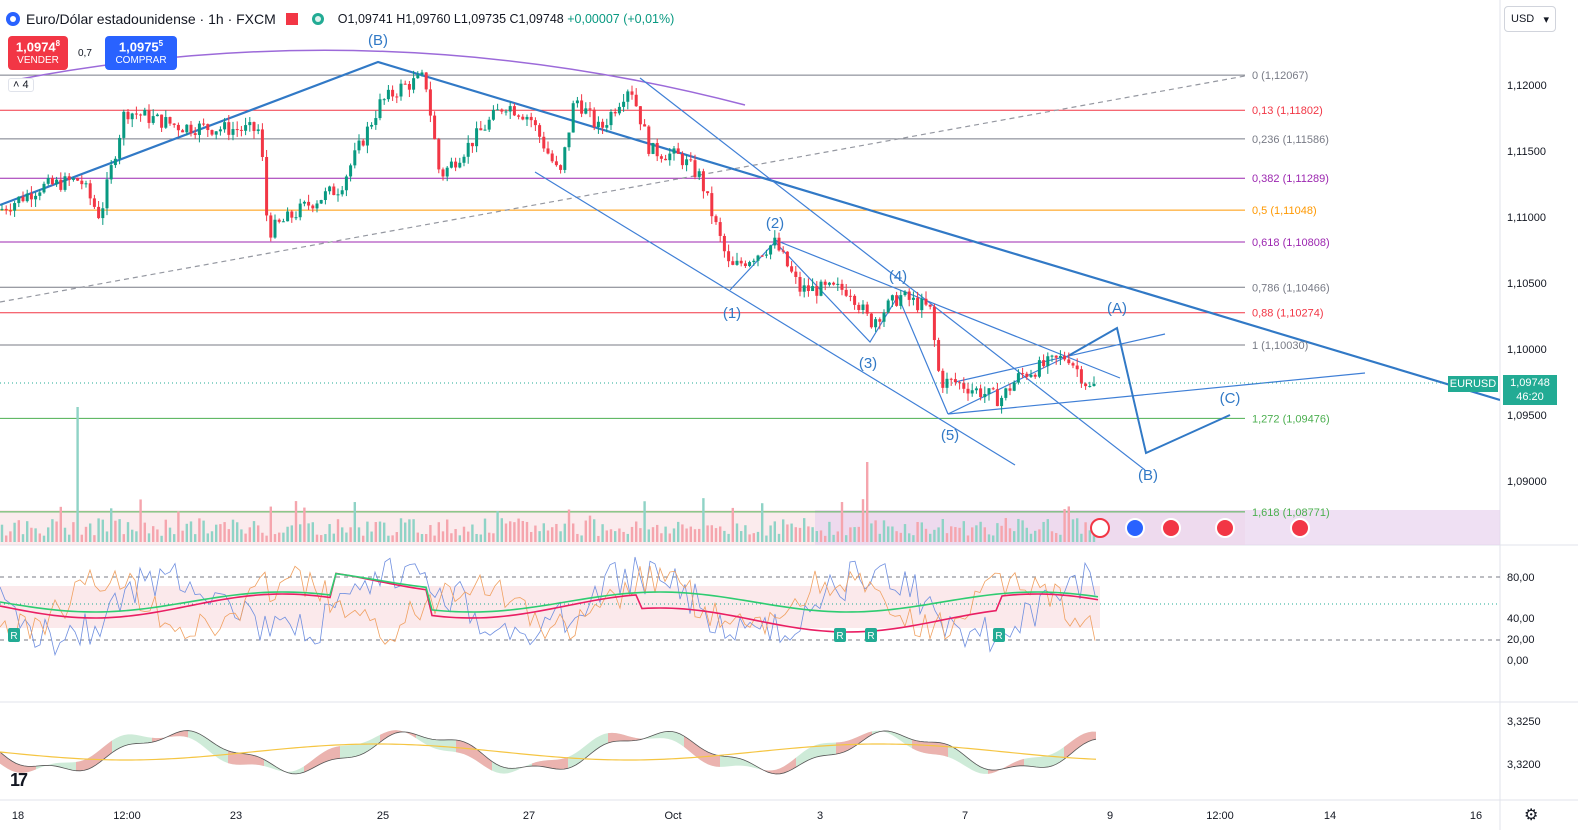  Describe the element at coordinates (1526, 152) in the screenshot. I see `price-axis-label: 1,11500` at that location.